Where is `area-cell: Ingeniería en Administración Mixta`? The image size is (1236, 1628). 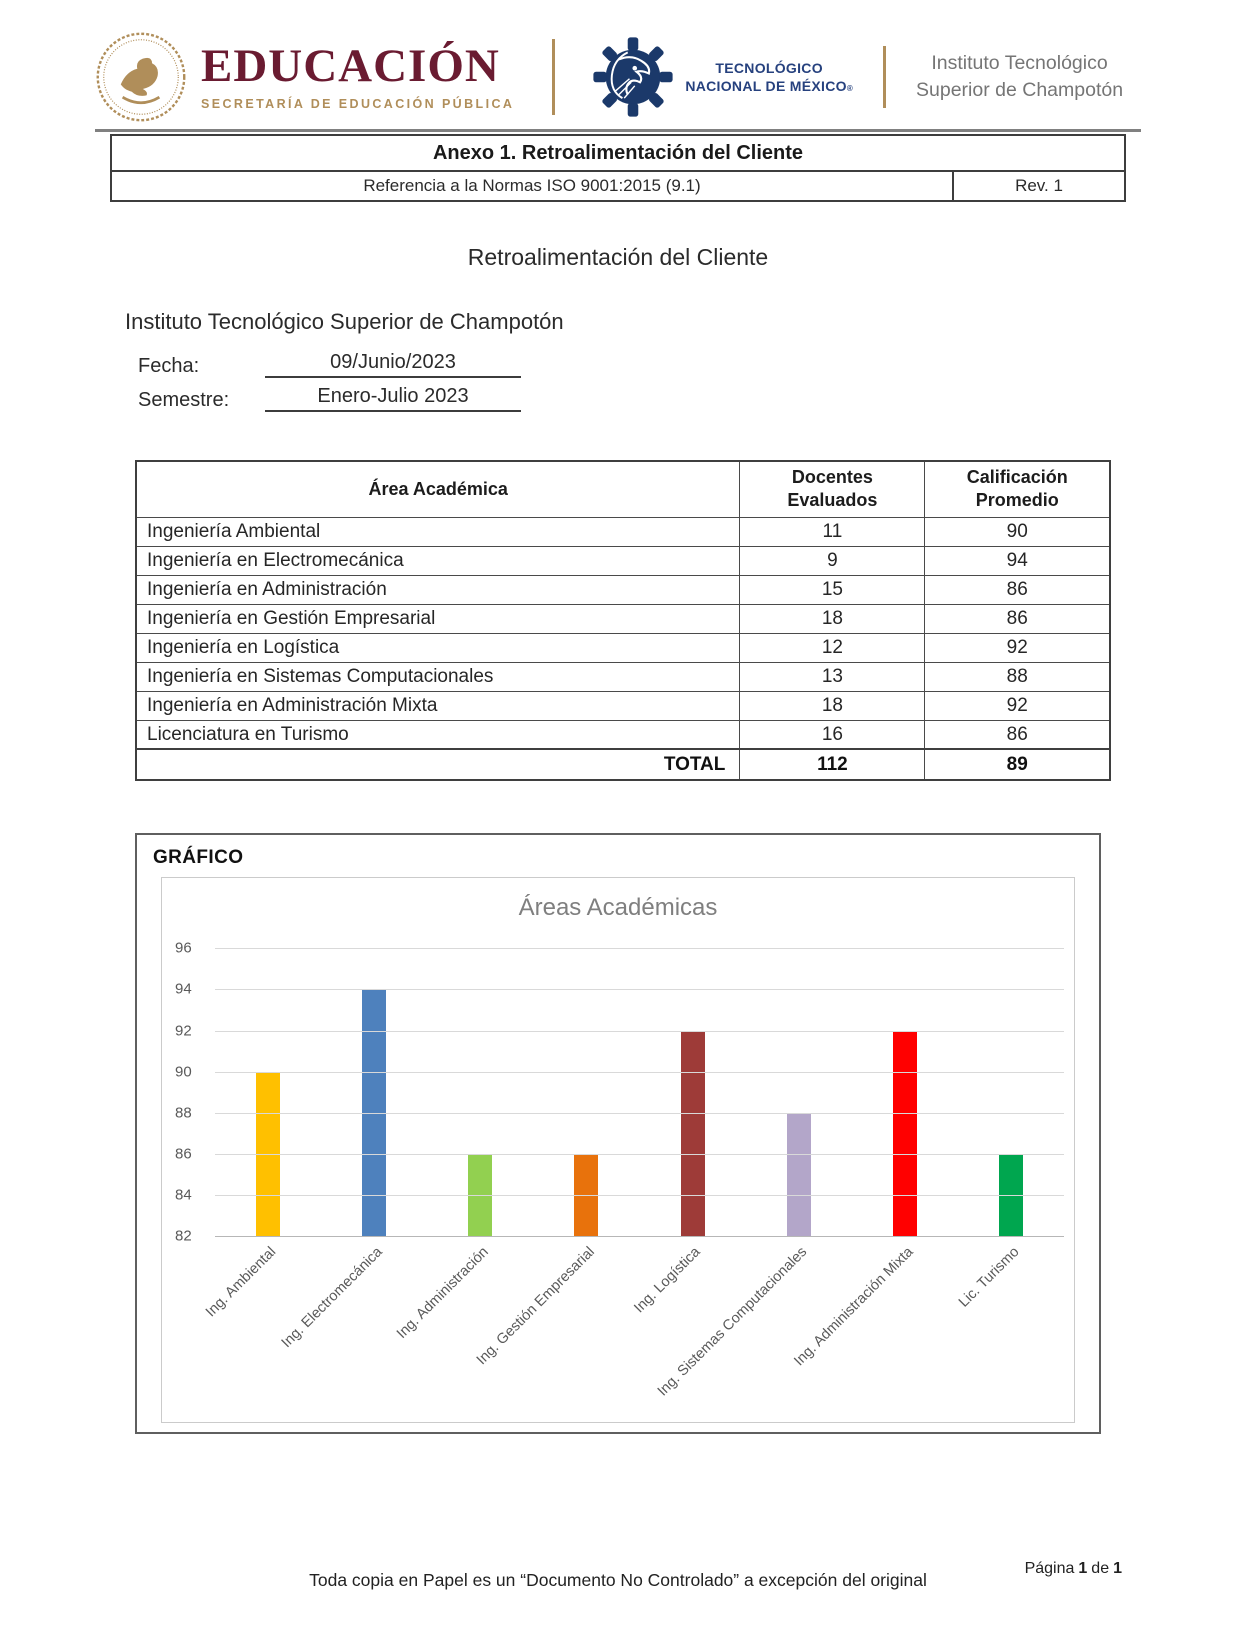 area-cell: Ingeniería en Administración Mixta is located at coordinates (438, 705).